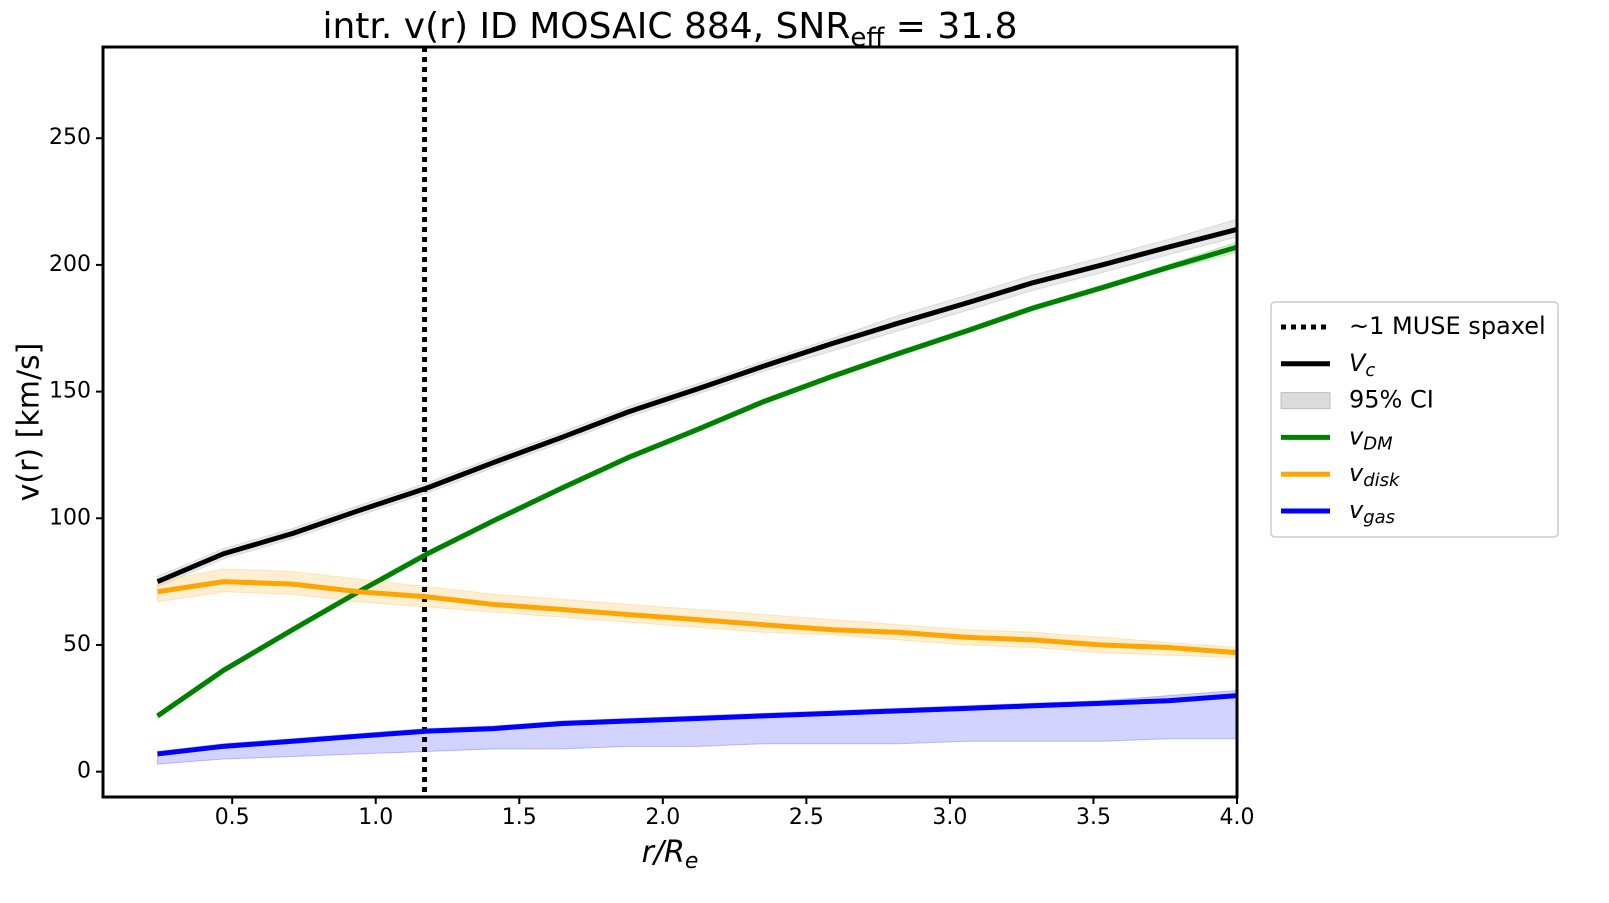  What do you see at coordinates (1378, 443) in the screenshot?
I see `legend-sub: DM` at bounding box center [1378, 443].